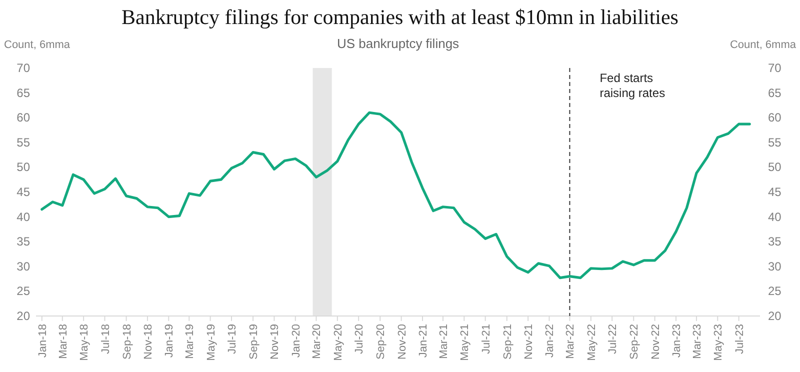  What do you see at coordinates (398, 43) in the screenshot?
I see `chart-subtitle: US bankruptcy filings` at bounding box center [398, 43].